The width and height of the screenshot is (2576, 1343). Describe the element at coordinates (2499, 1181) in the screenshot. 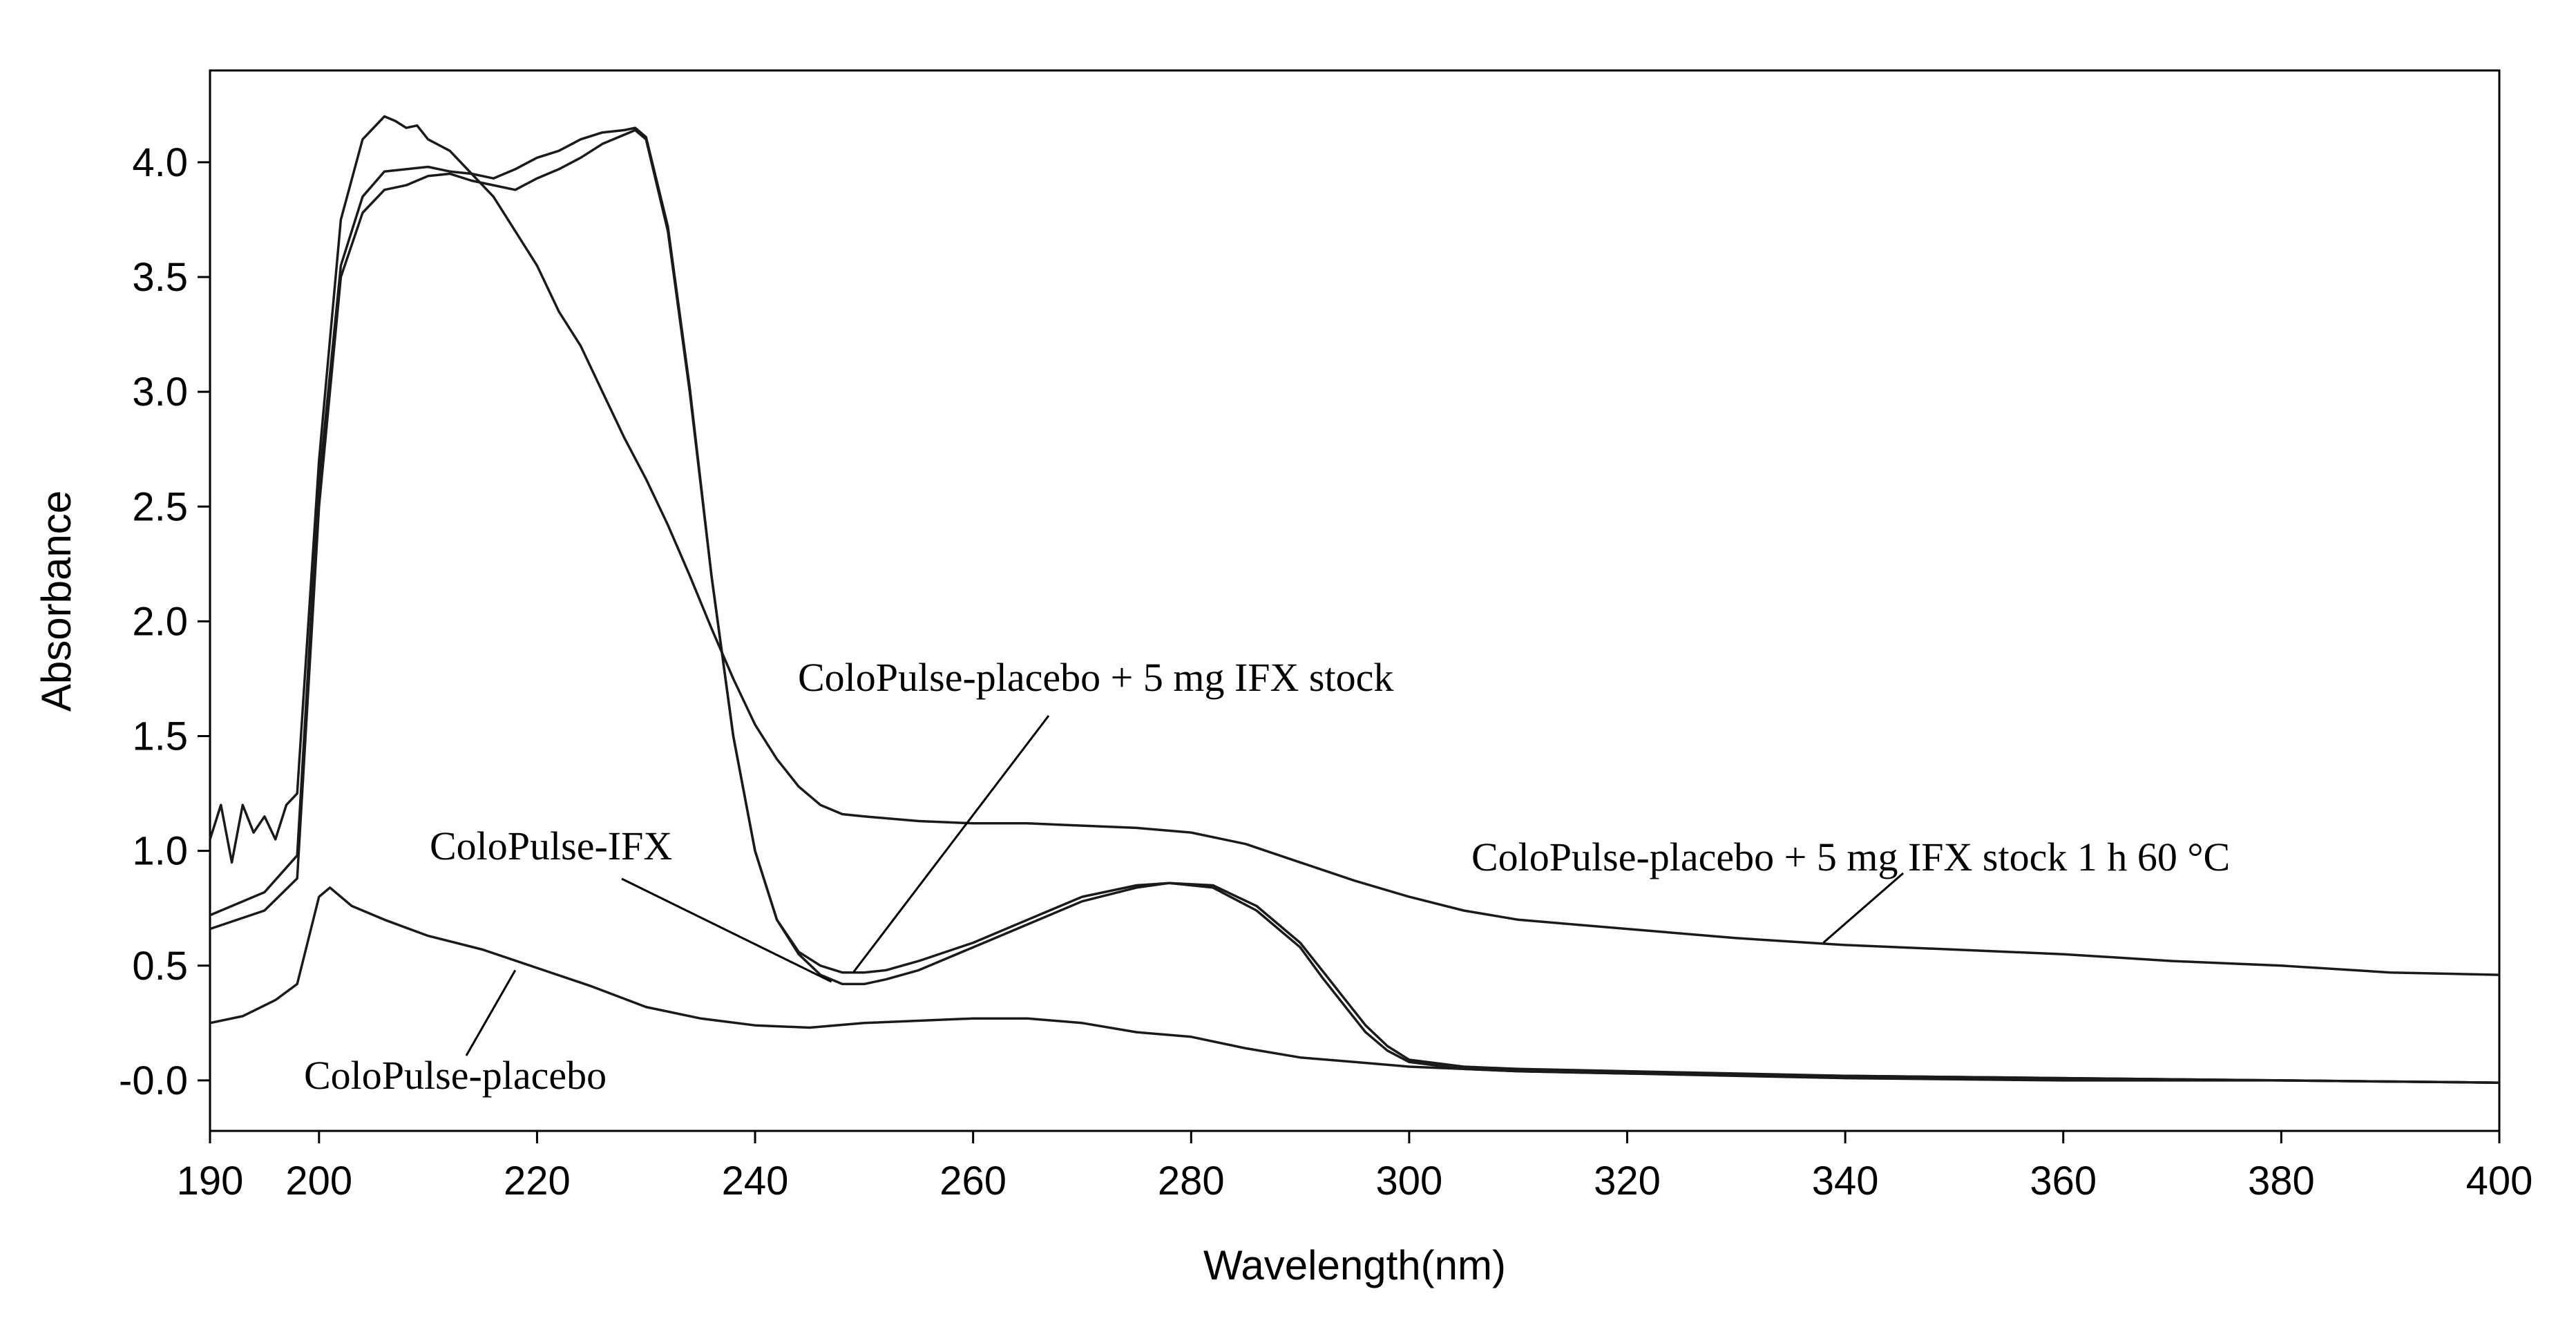

I see `x-tick-label: 400` at that location.